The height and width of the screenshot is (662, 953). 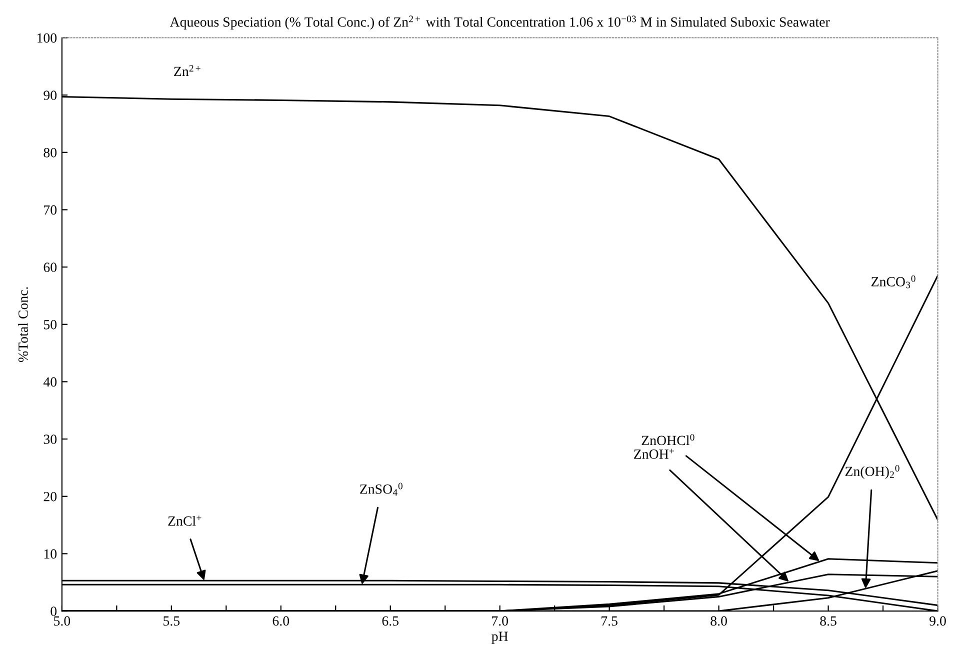 I want to click on annotation: ZnSO$_{4}$$^{0}$, so click(x=381, y=489).